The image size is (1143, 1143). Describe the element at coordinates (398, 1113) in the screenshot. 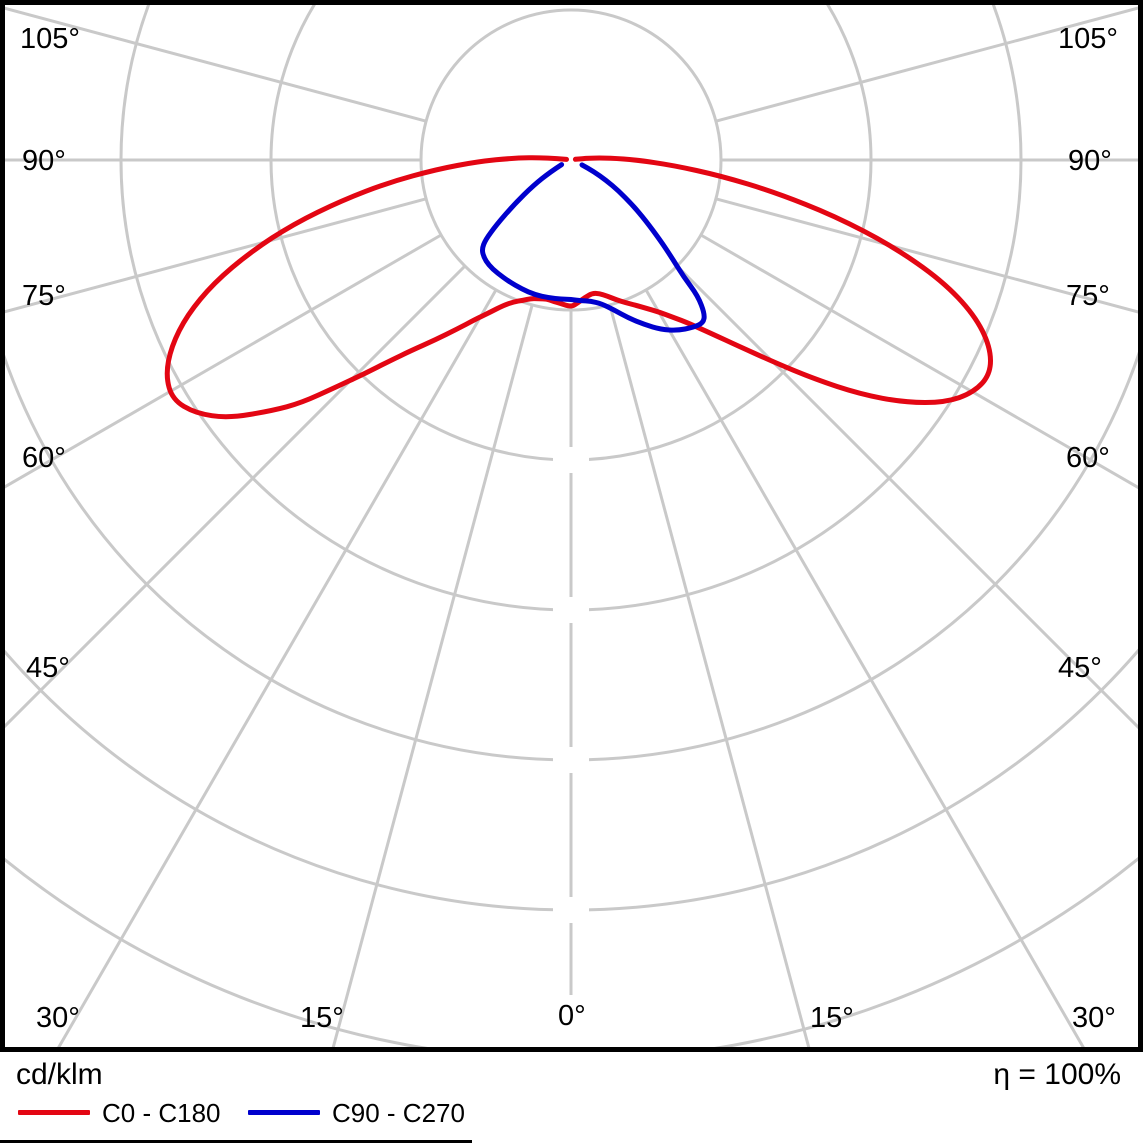

I see `legend-label-c90-c270: C90 - C270` at that location.